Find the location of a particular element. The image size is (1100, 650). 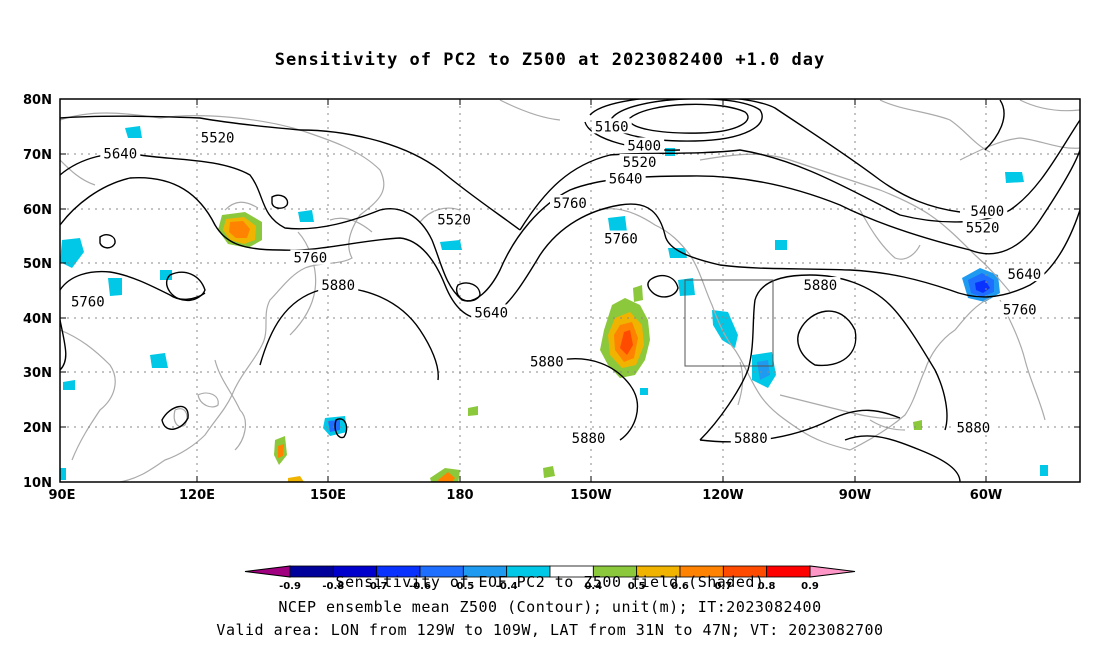

contour-5880c is located at coordinates (599, 399).